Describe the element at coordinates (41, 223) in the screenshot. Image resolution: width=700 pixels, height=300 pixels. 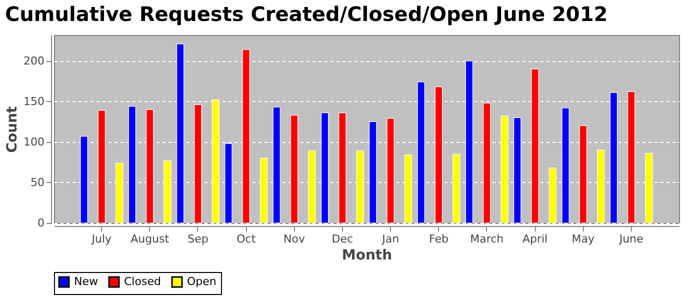
I see `y-tick-label: 0` at that location.